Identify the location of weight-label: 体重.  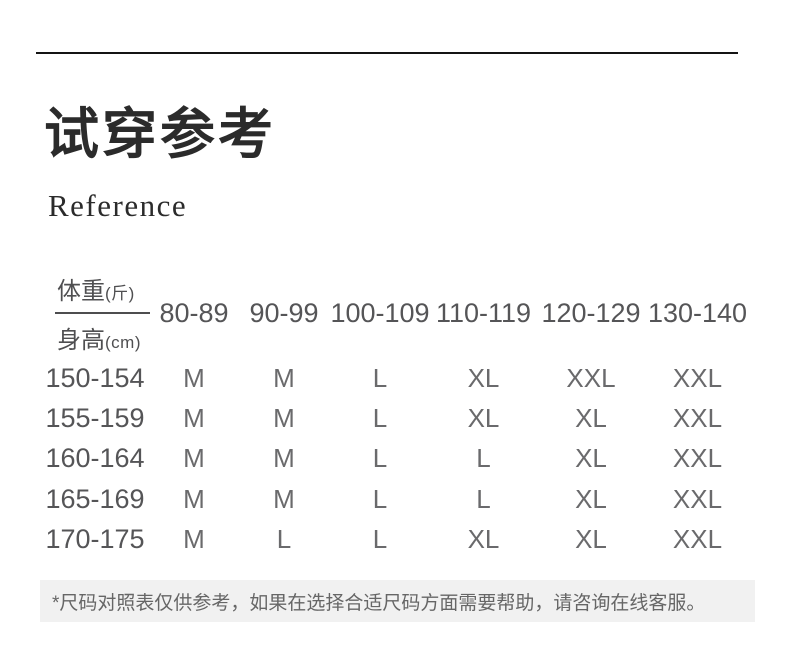
(81, 291).